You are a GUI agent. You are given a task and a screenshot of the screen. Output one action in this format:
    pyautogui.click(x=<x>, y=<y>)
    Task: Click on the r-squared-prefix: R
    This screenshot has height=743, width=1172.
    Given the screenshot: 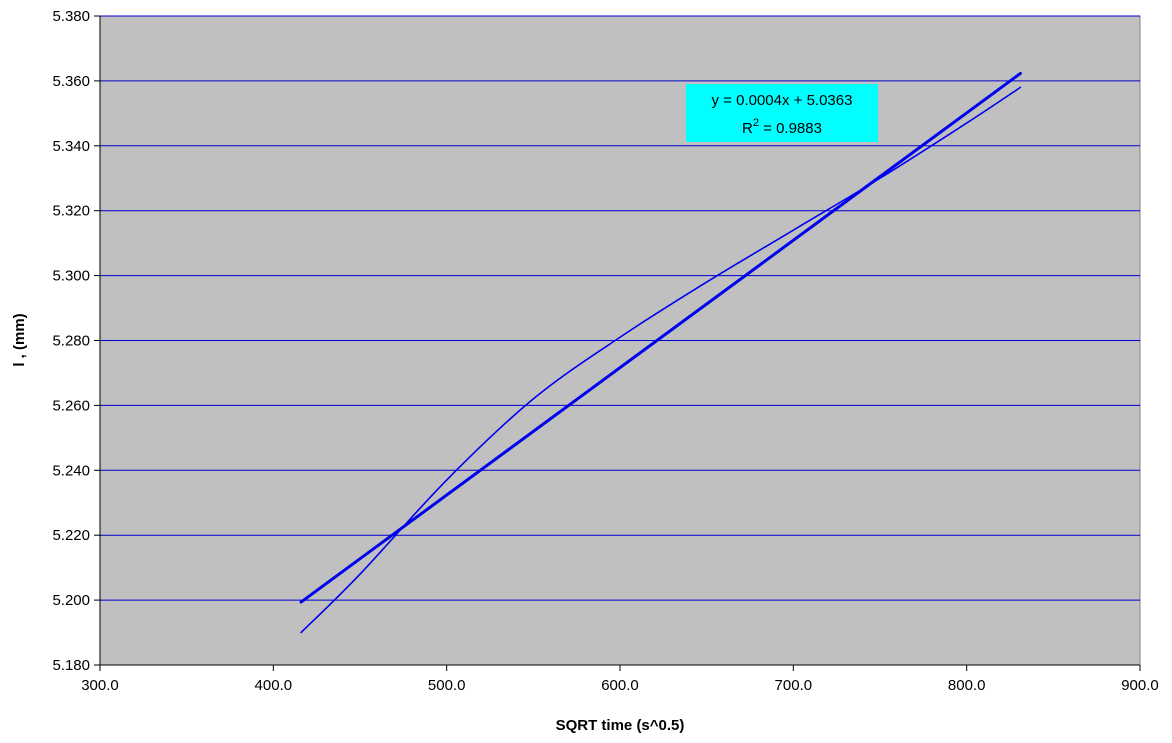 What is the action you would take?
    pyautogui.click(x=747, y=128)
    